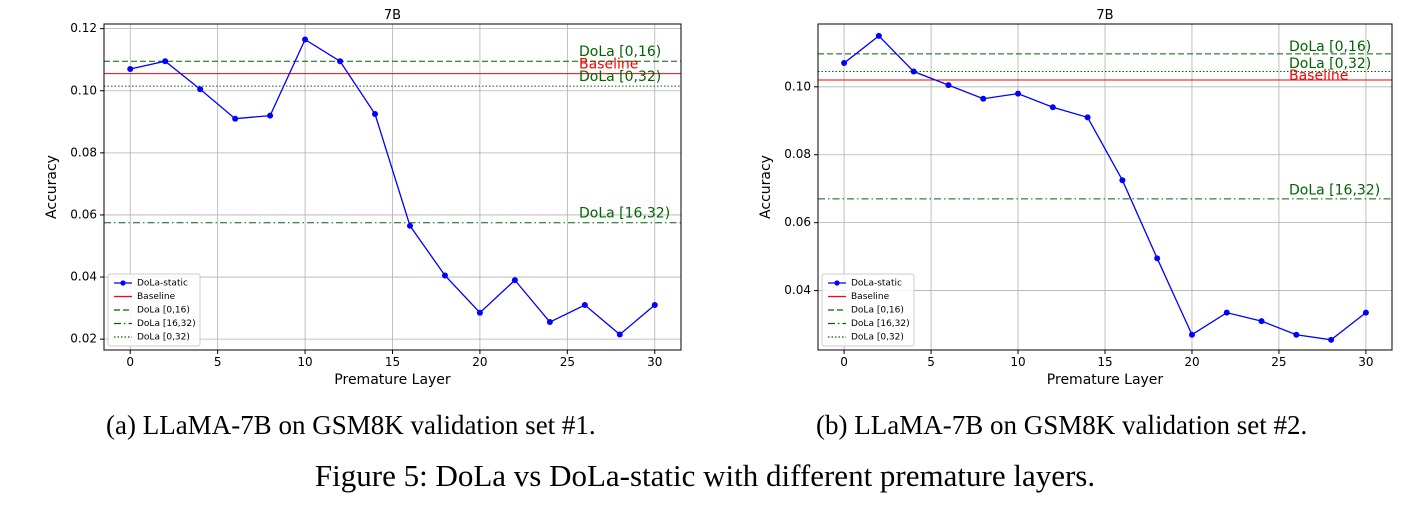 The width and height of the screenshot is (1410, 522). I want to click on chart-b-ref-label-3: DoLa [0,32), so click(1330, 64).